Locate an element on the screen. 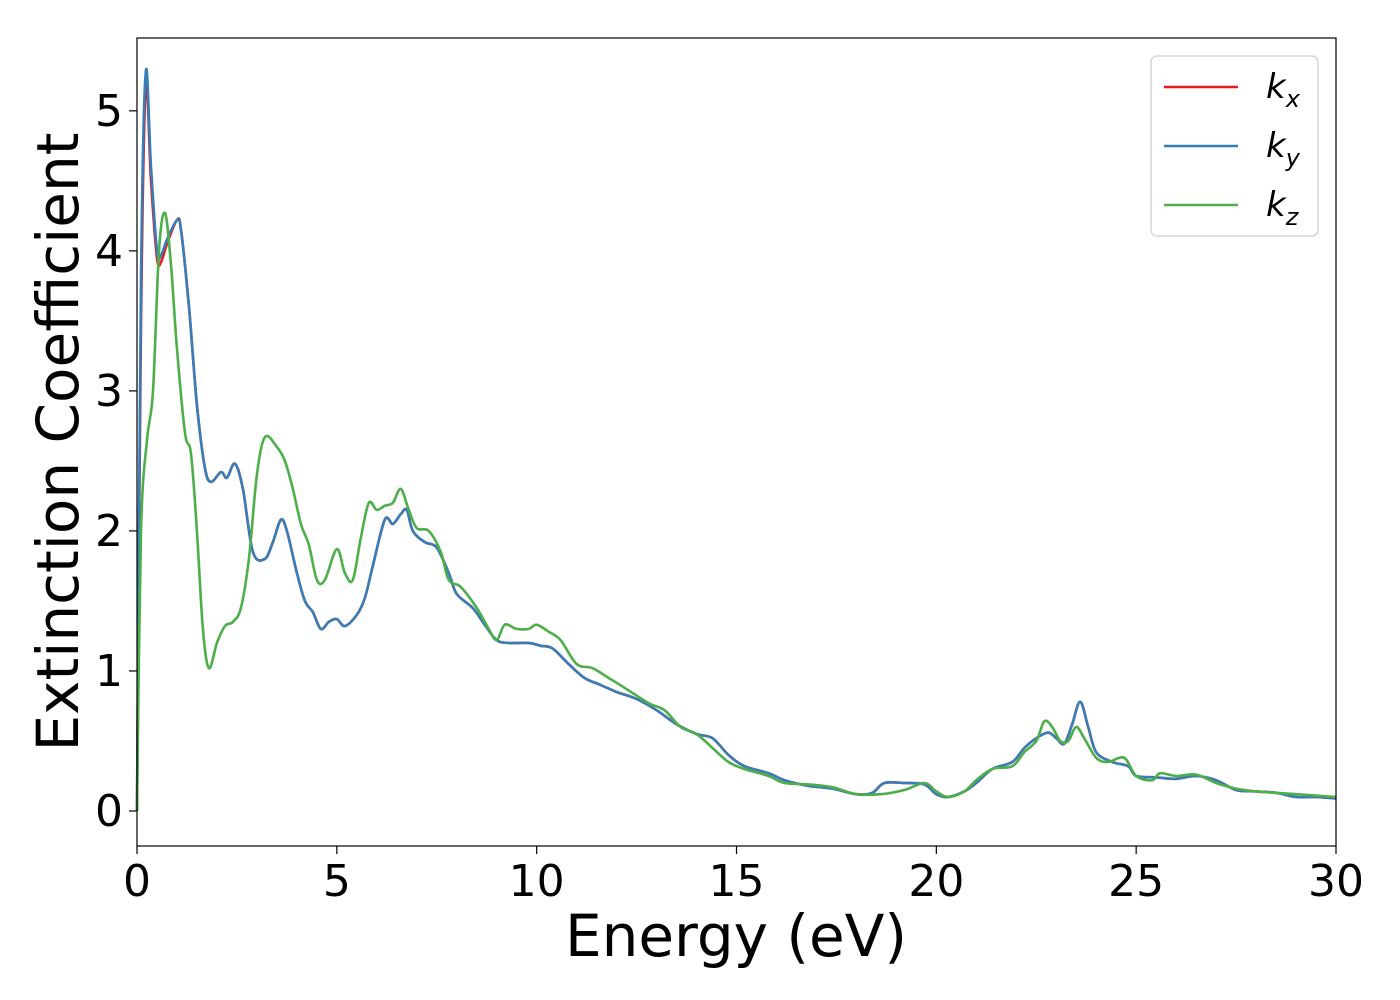  x-tick-label: 10 is located at coordinates (537, 881).